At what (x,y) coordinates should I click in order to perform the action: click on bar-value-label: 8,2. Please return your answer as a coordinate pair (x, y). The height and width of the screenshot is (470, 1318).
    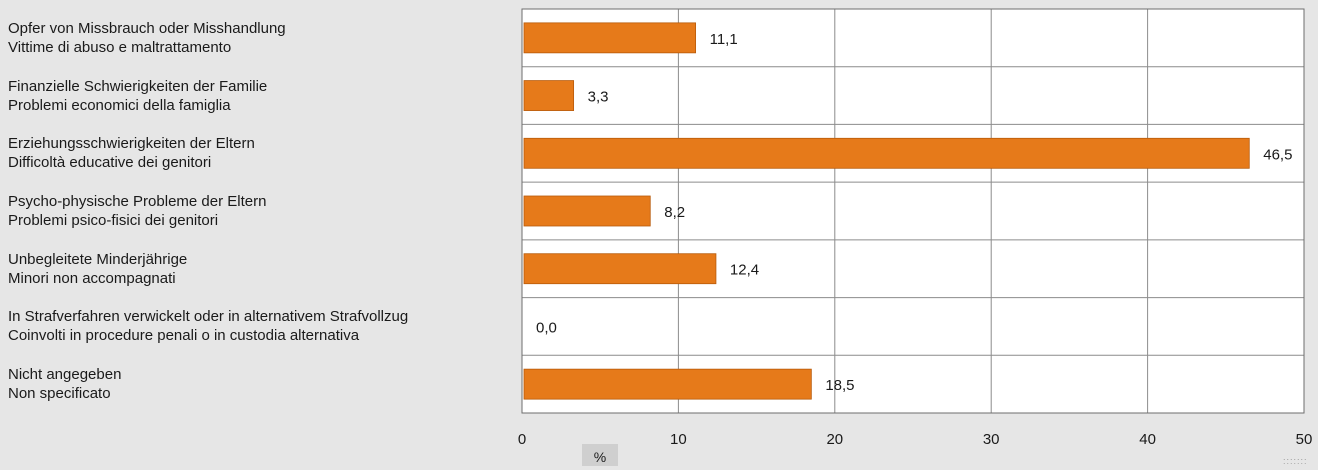
    Looking at the image, I should click on (674, 212).